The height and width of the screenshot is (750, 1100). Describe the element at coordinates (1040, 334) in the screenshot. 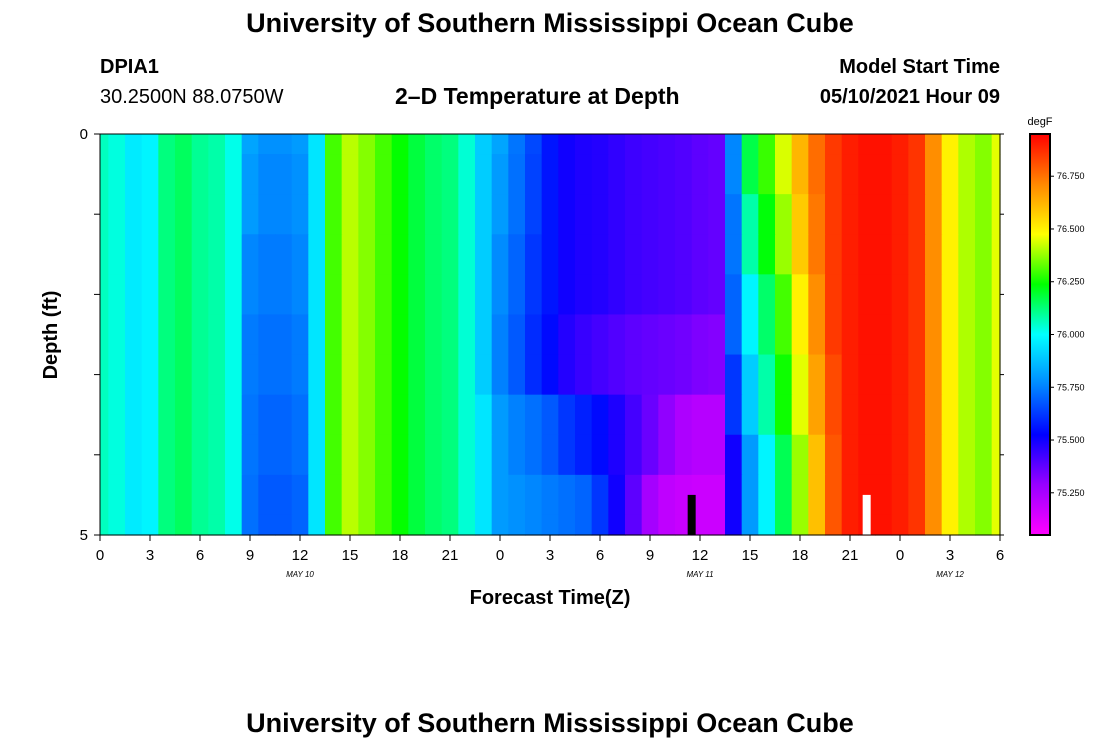

I see `colorbar-gradient` at that location.